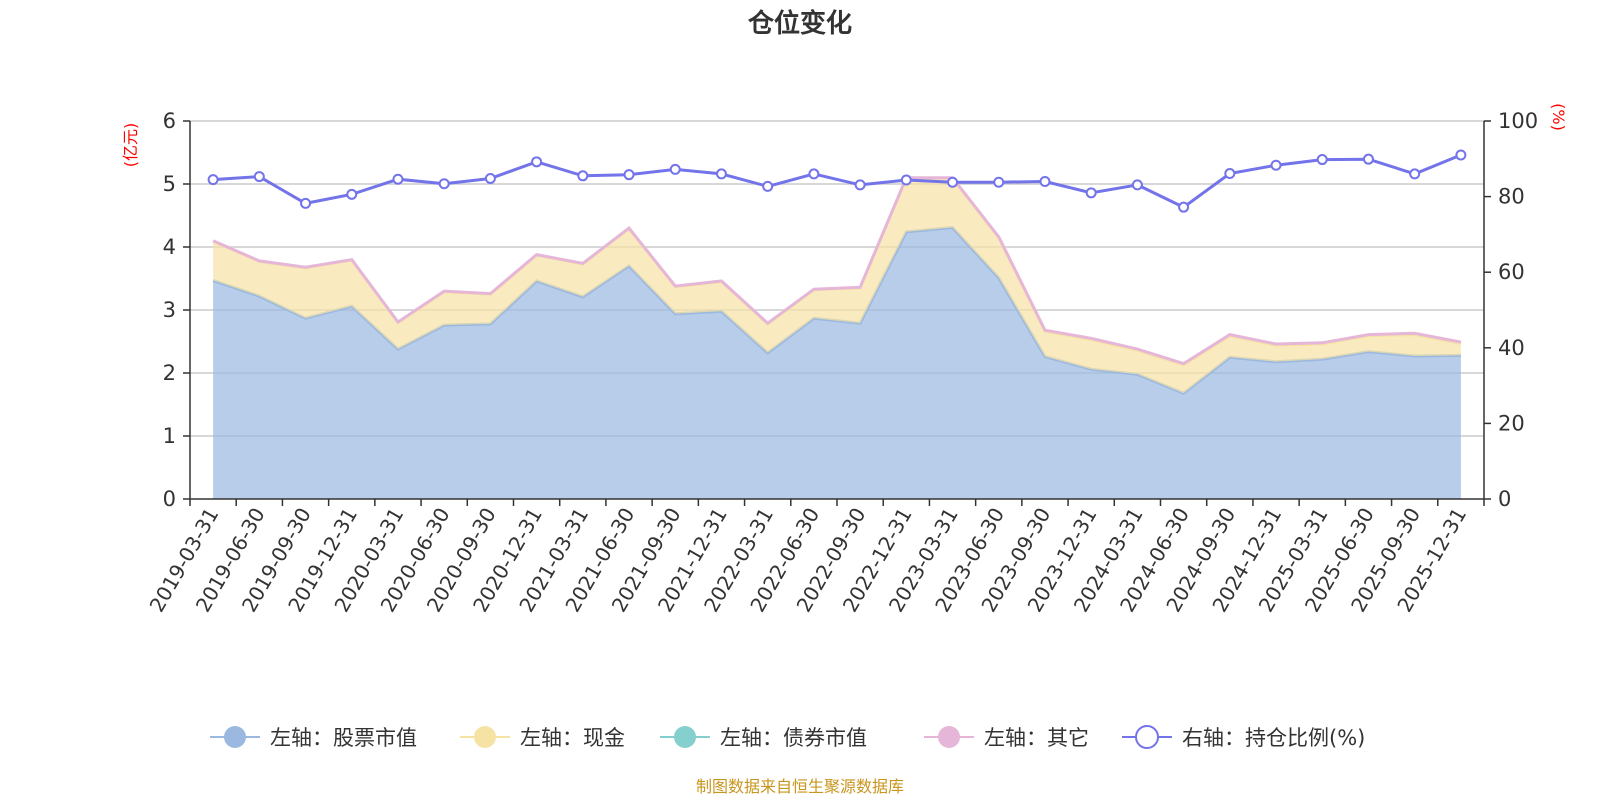 The image size is (1600, 800). I want to click on right-tick-label: 0, so click(1504, 499).